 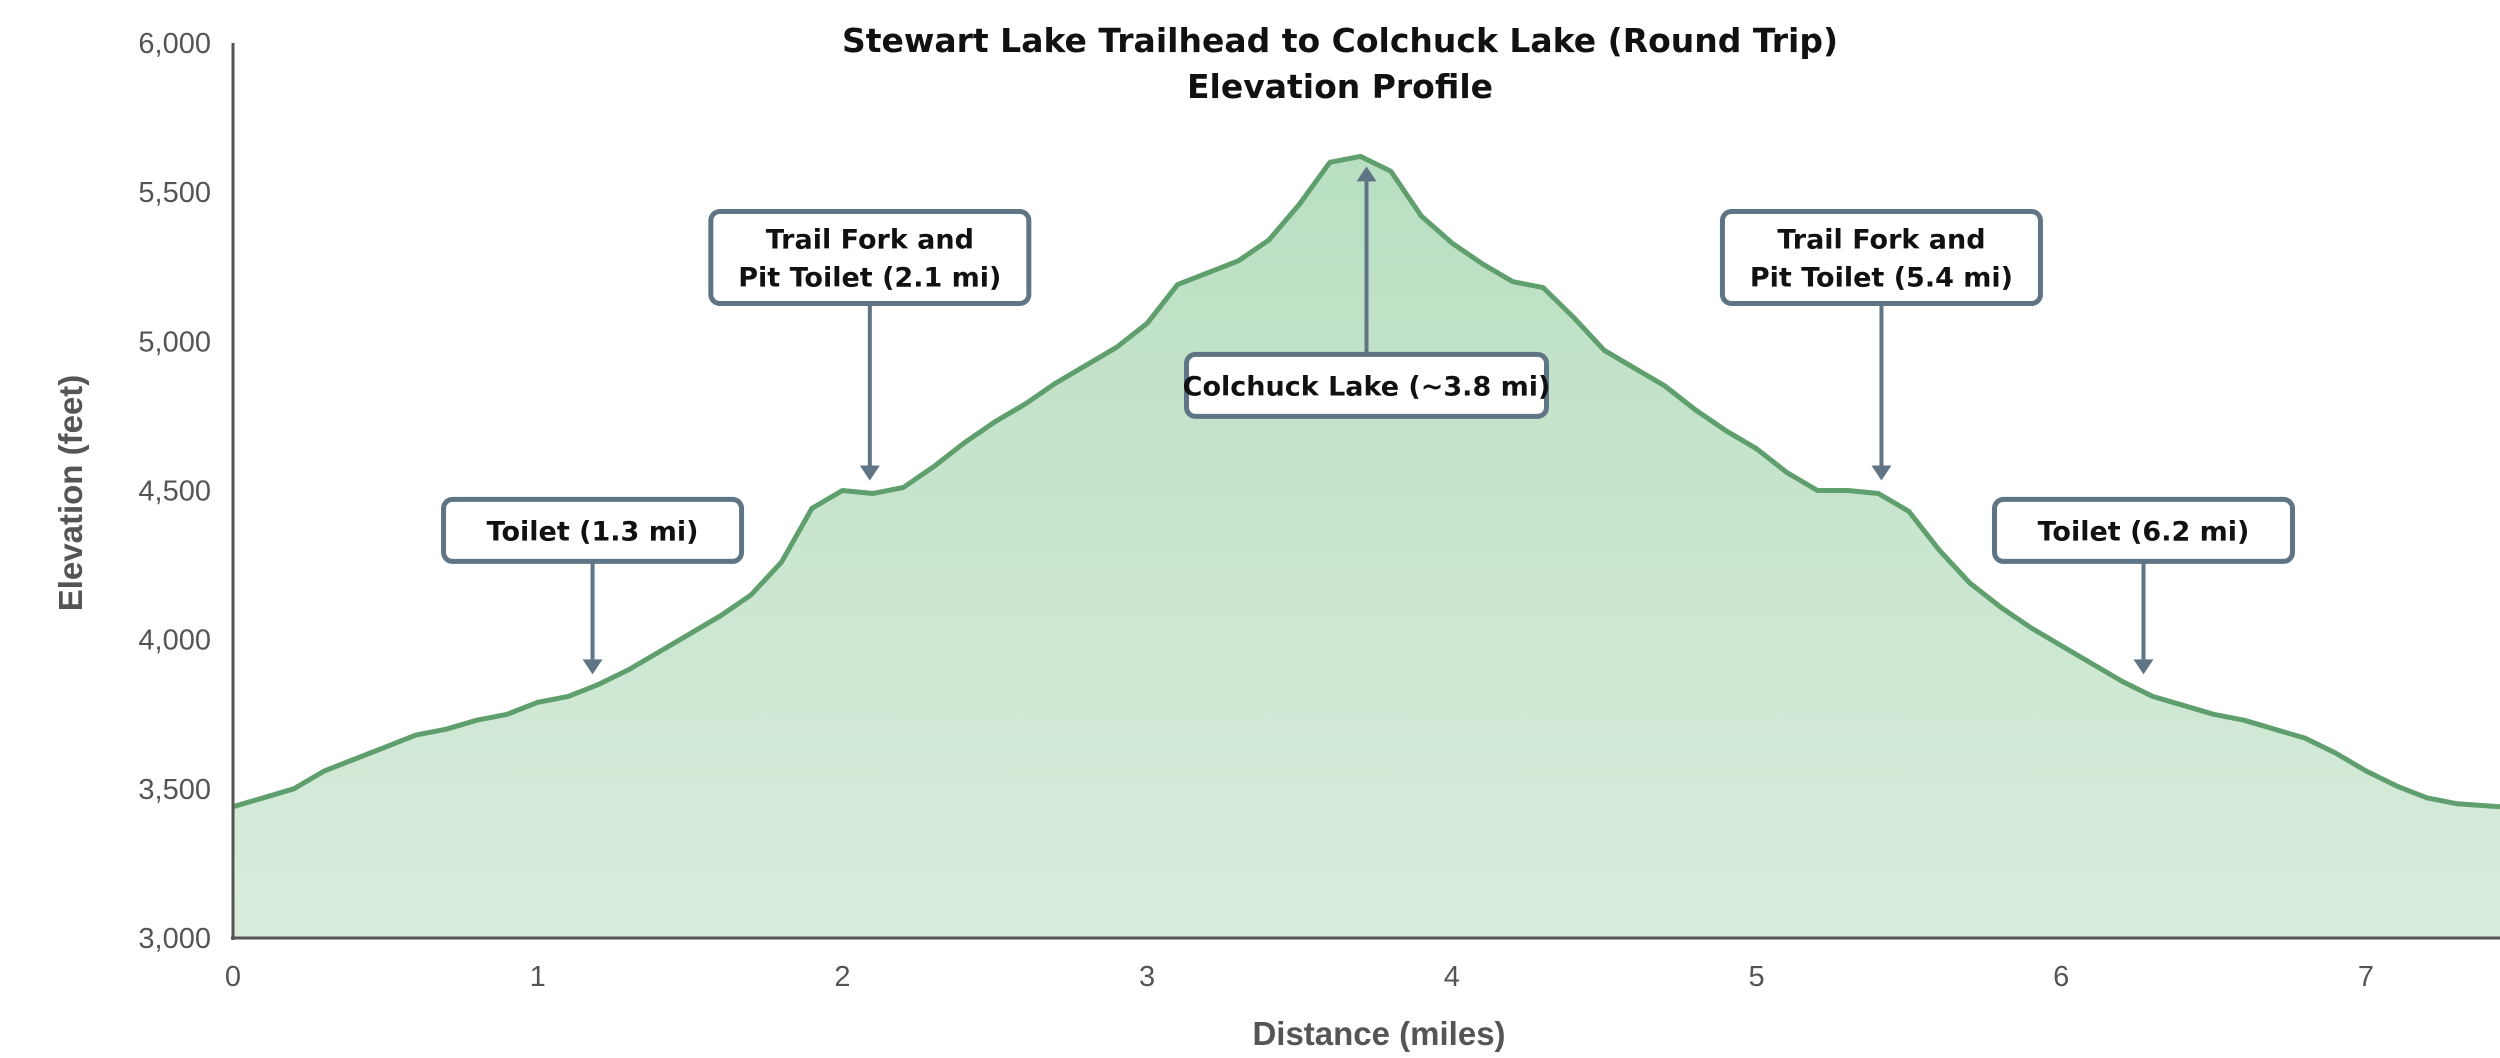 What do you see at coordinates (538, 977) in the screenshot?
I see `x-tick-label: 1` at bounding box center [538, 977].